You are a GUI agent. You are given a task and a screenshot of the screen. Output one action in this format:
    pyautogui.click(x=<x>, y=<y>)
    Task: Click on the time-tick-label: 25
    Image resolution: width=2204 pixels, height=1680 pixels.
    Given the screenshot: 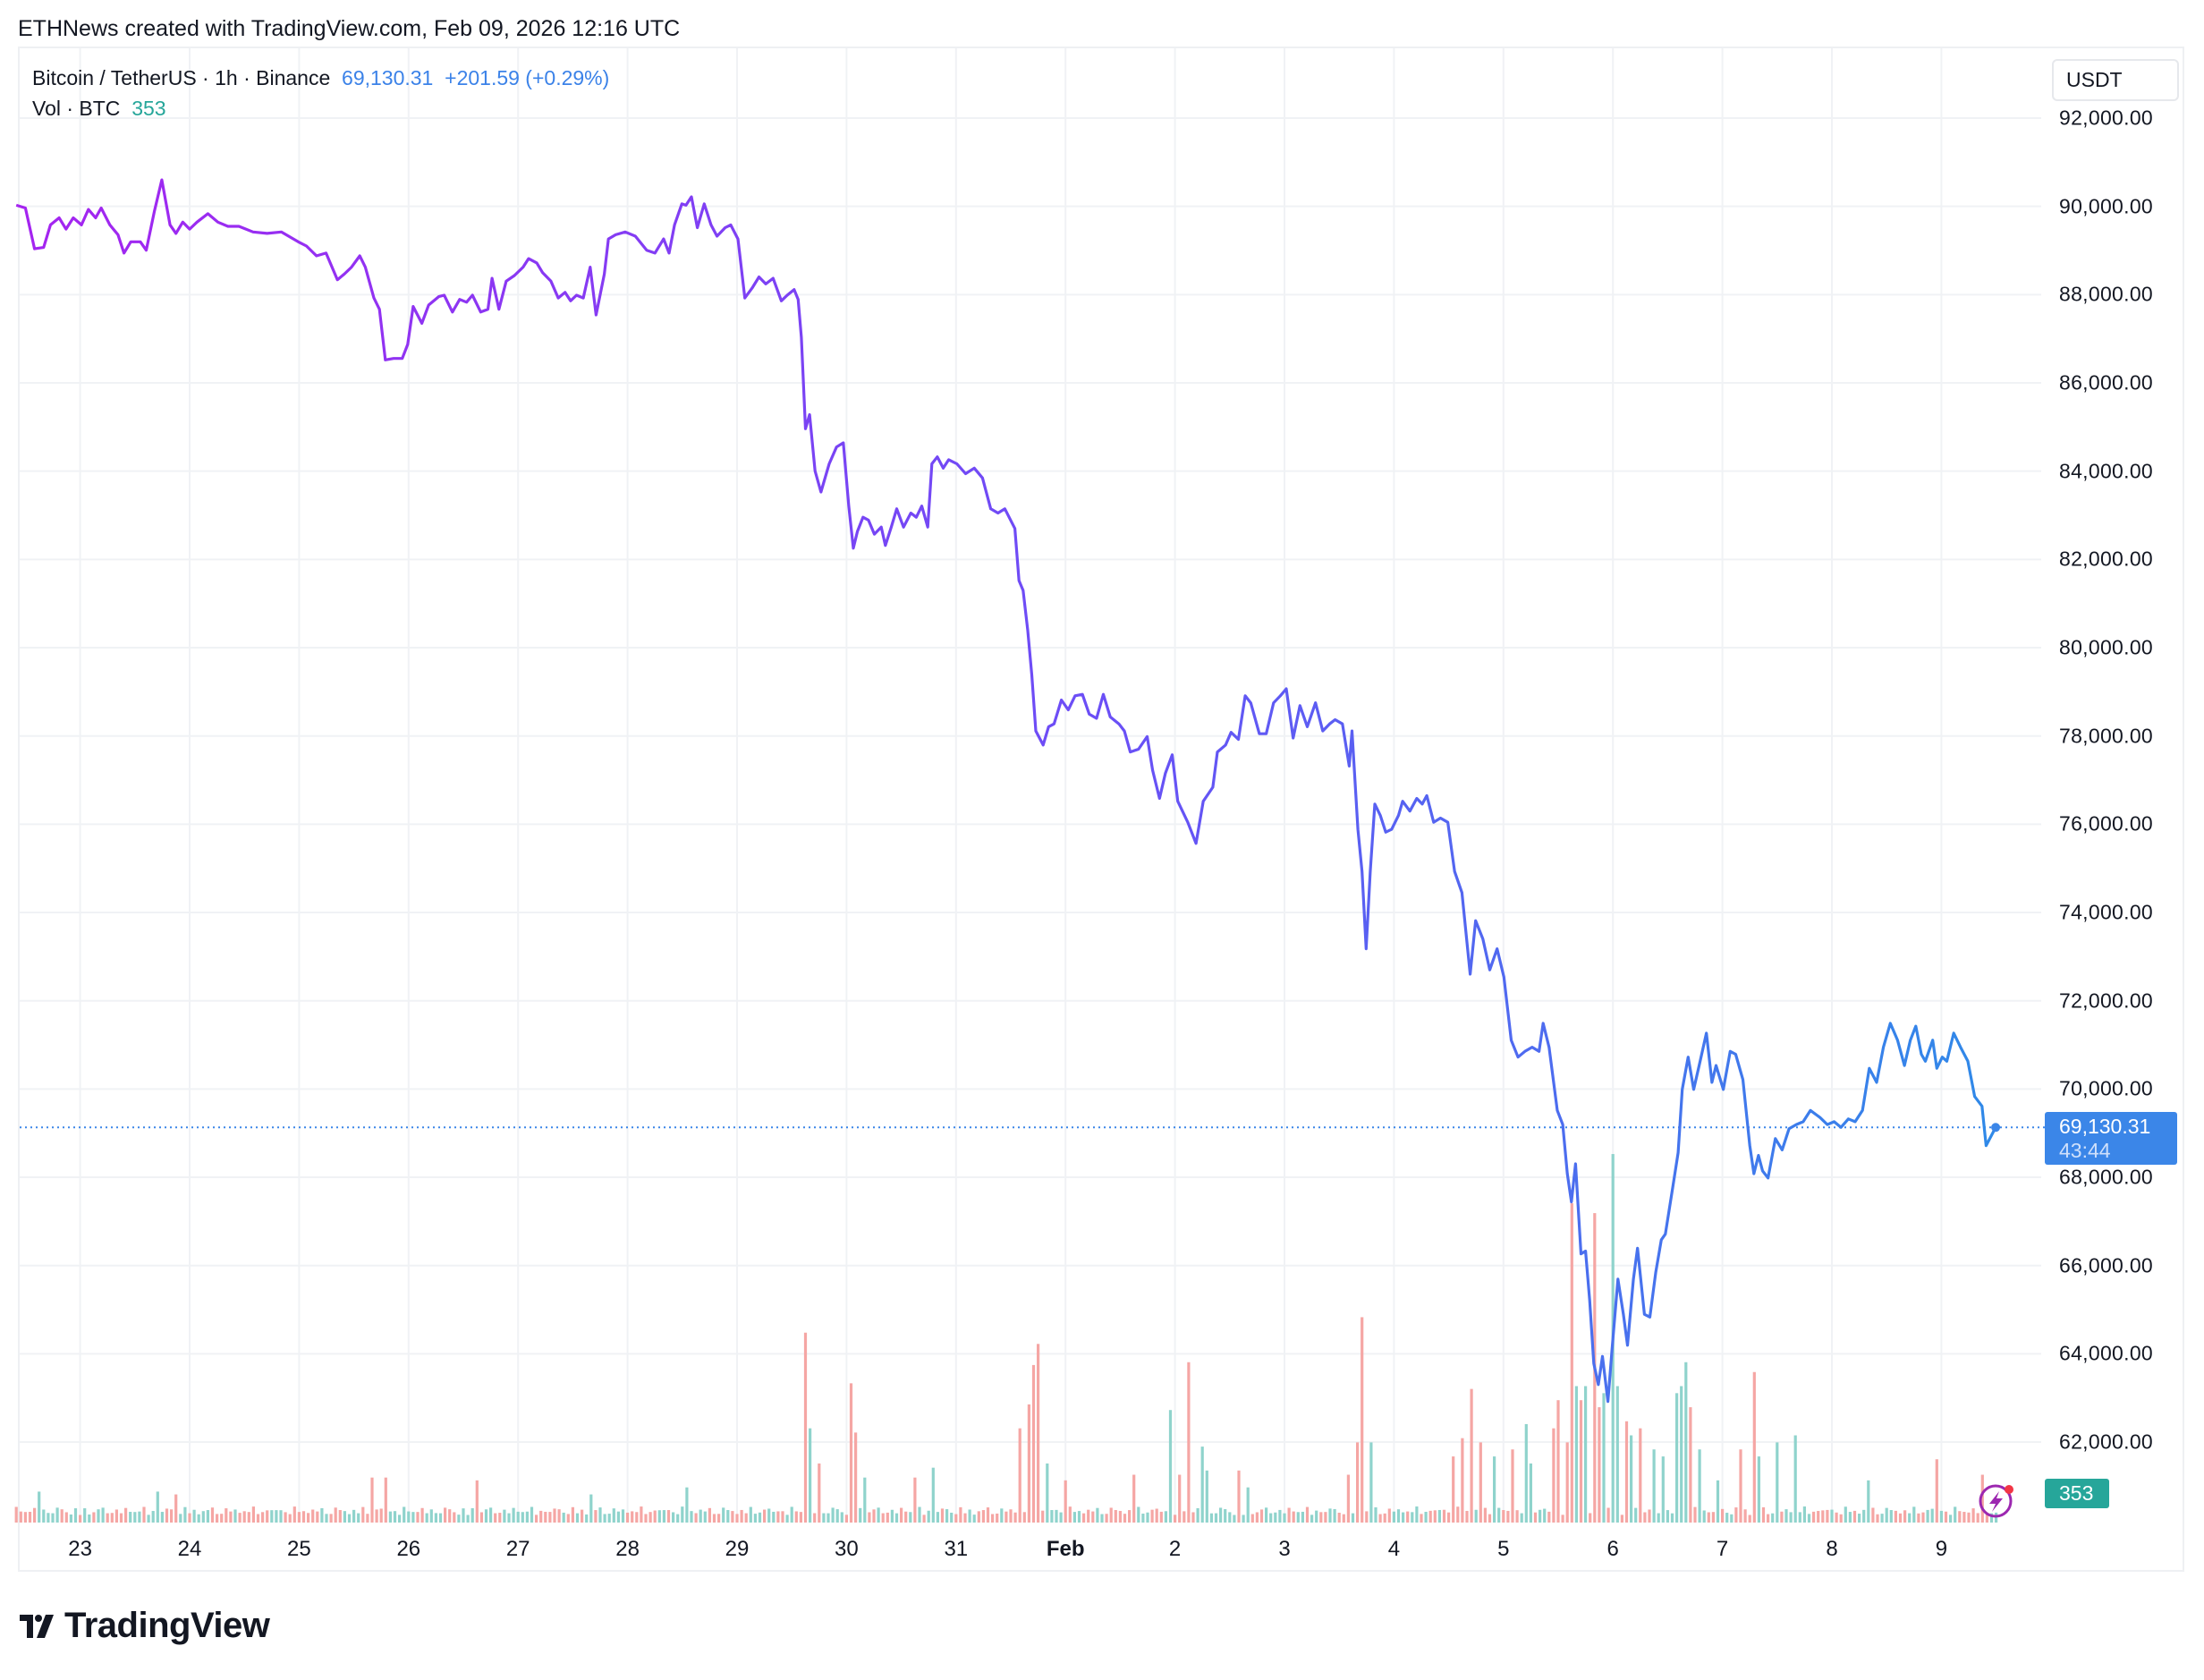 What is the action you would take?
    pyautogui.click(x=299, y=1549)
    